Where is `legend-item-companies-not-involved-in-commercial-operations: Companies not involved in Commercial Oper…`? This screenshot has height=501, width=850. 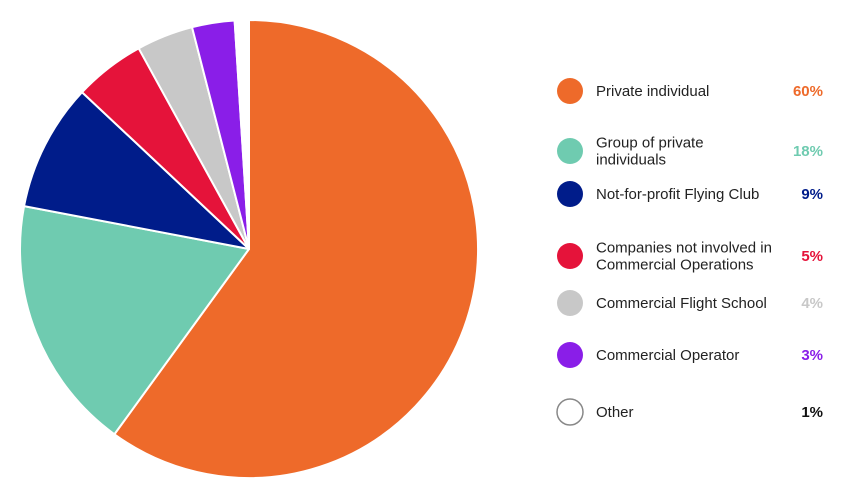 legend-item-companies-not-involved-in-commercial-operations: Companies not involved in Commercial Oper… is located at coordinates (690, 257).